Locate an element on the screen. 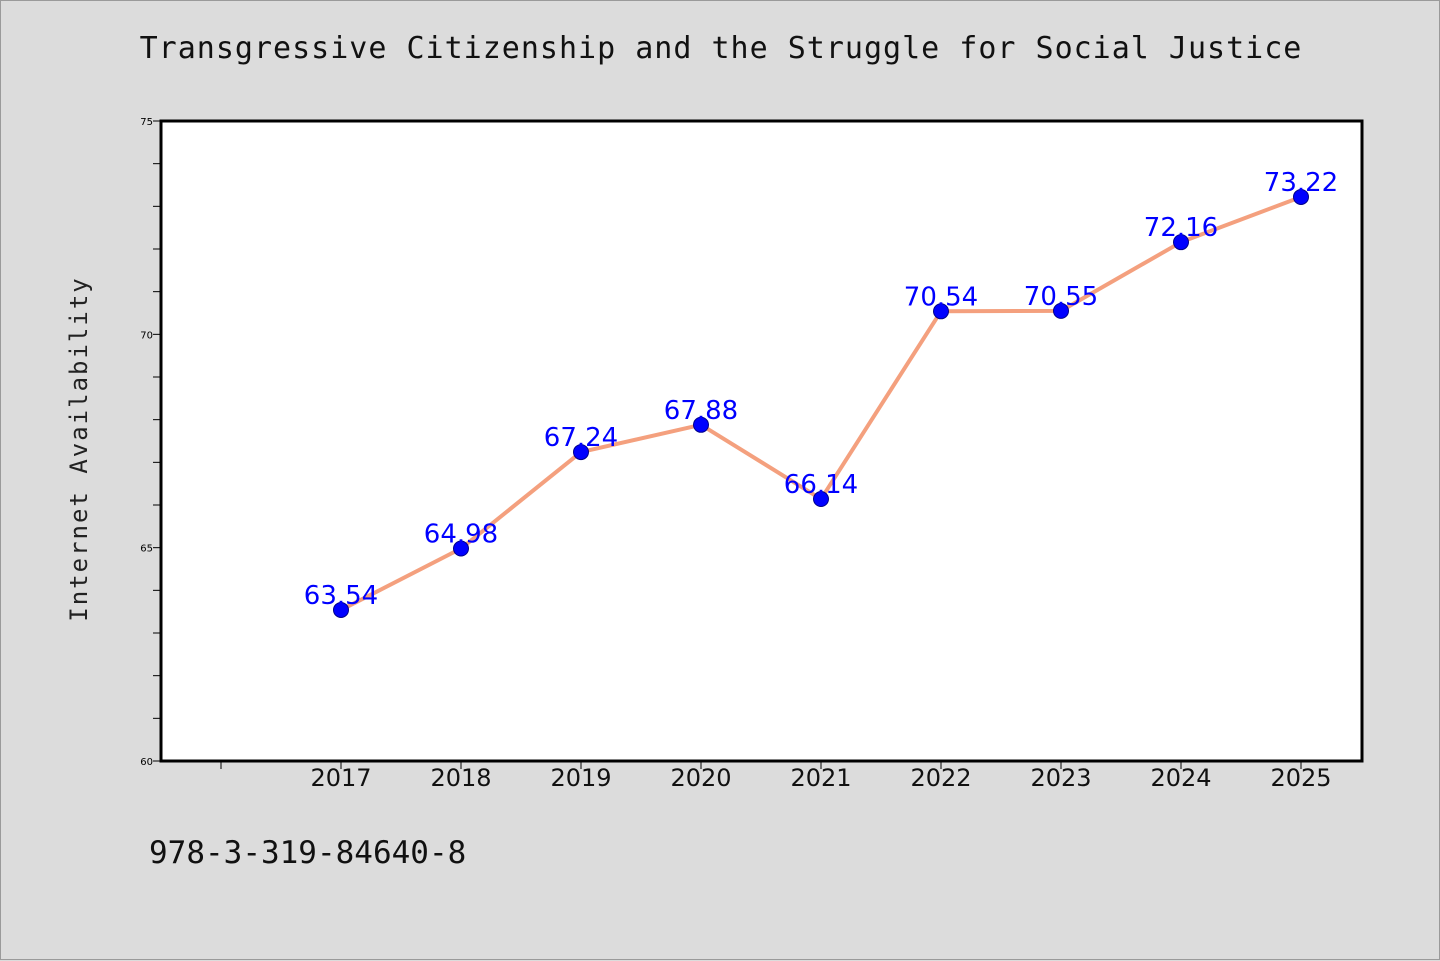  data-label: 73.22 is located at coordinates (1301, 183).